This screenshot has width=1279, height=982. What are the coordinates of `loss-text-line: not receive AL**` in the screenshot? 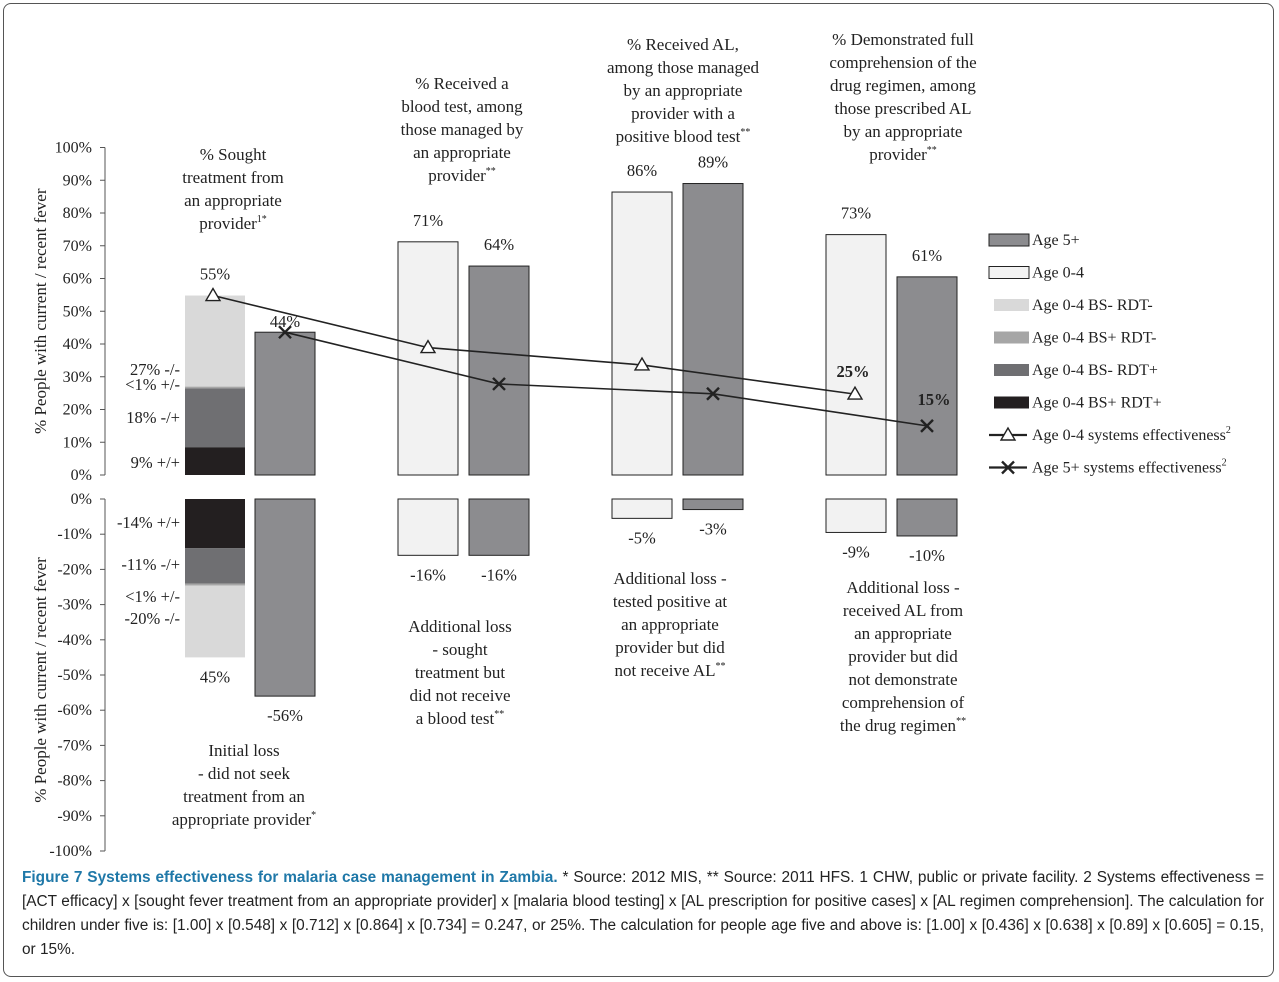 It's located at (669, 670).